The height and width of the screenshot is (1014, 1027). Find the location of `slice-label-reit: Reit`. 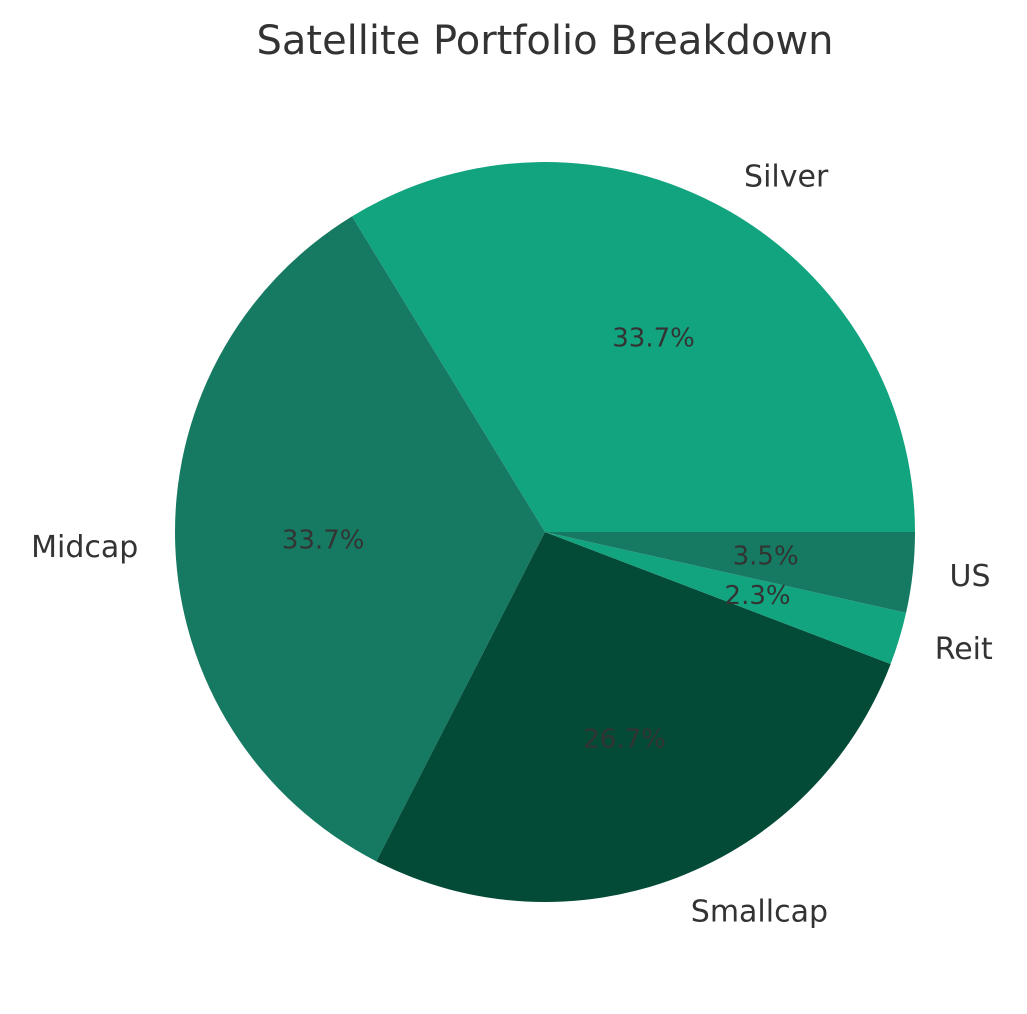

slice-label-reit: Reit is located at coordinates (964, 649).